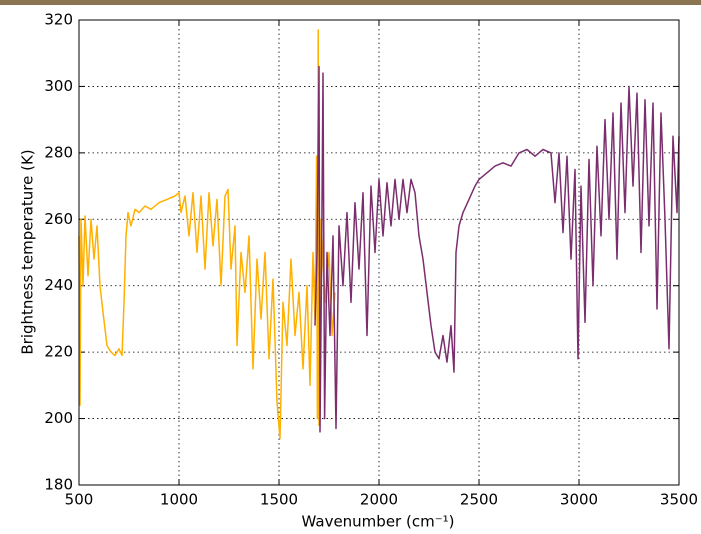 This screenshot has height=534, width=701. What do you see at coordinates (58, 86) in the screenshot?
I see `y-tick-label: 300` at bounding box center [58, 86].